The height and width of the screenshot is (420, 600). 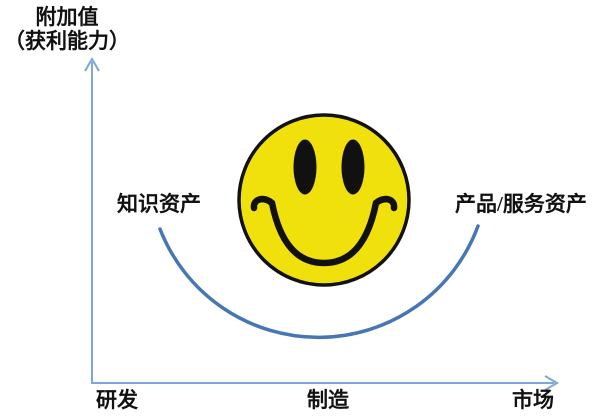 I want to click on y-axis-title-line1: 附加值, so click(x=67, y=17).